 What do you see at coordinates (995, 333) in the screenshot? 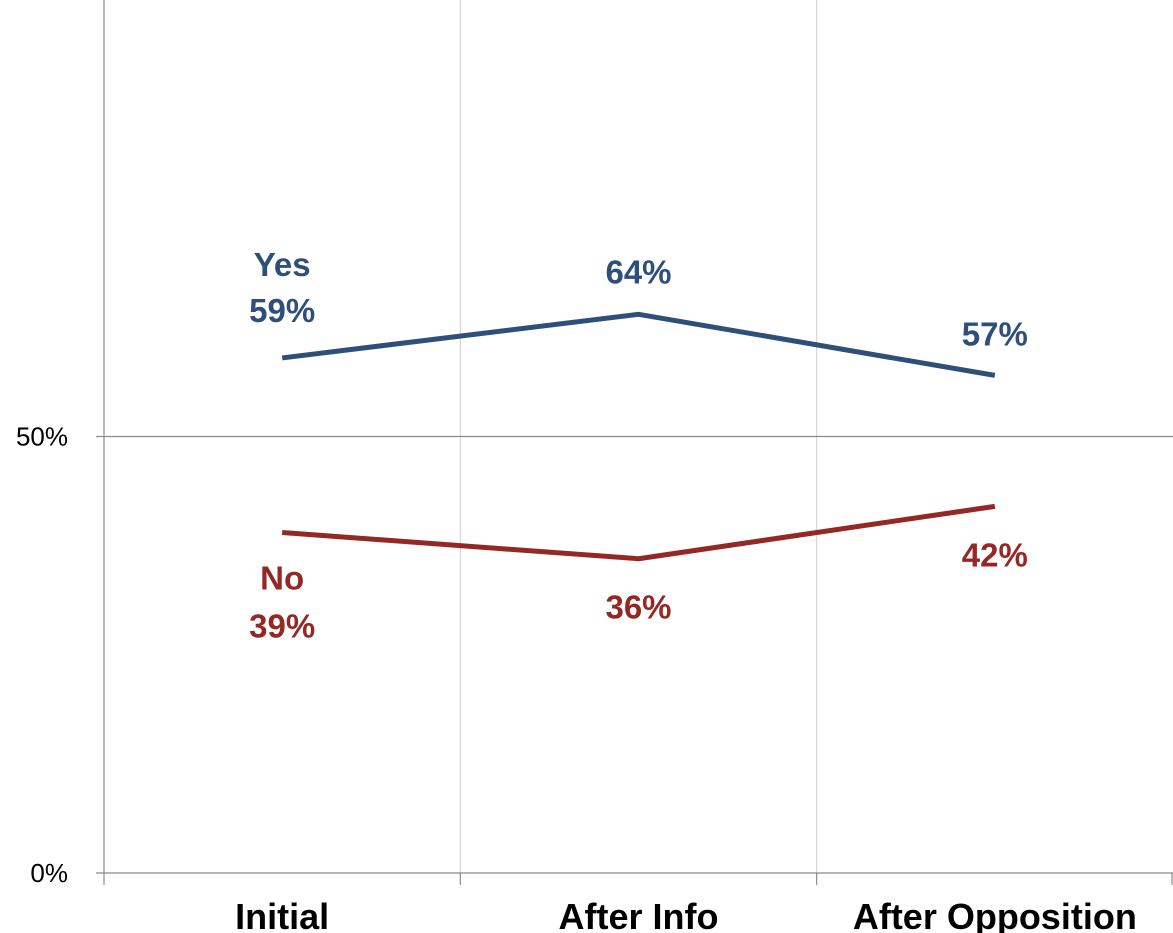
I see `data-label-yes: 57%` at bounding box center [995, 333].